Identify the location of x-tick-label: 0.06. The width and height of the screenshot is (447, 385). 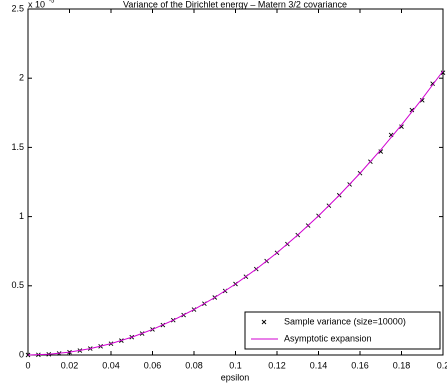
(153, 365).